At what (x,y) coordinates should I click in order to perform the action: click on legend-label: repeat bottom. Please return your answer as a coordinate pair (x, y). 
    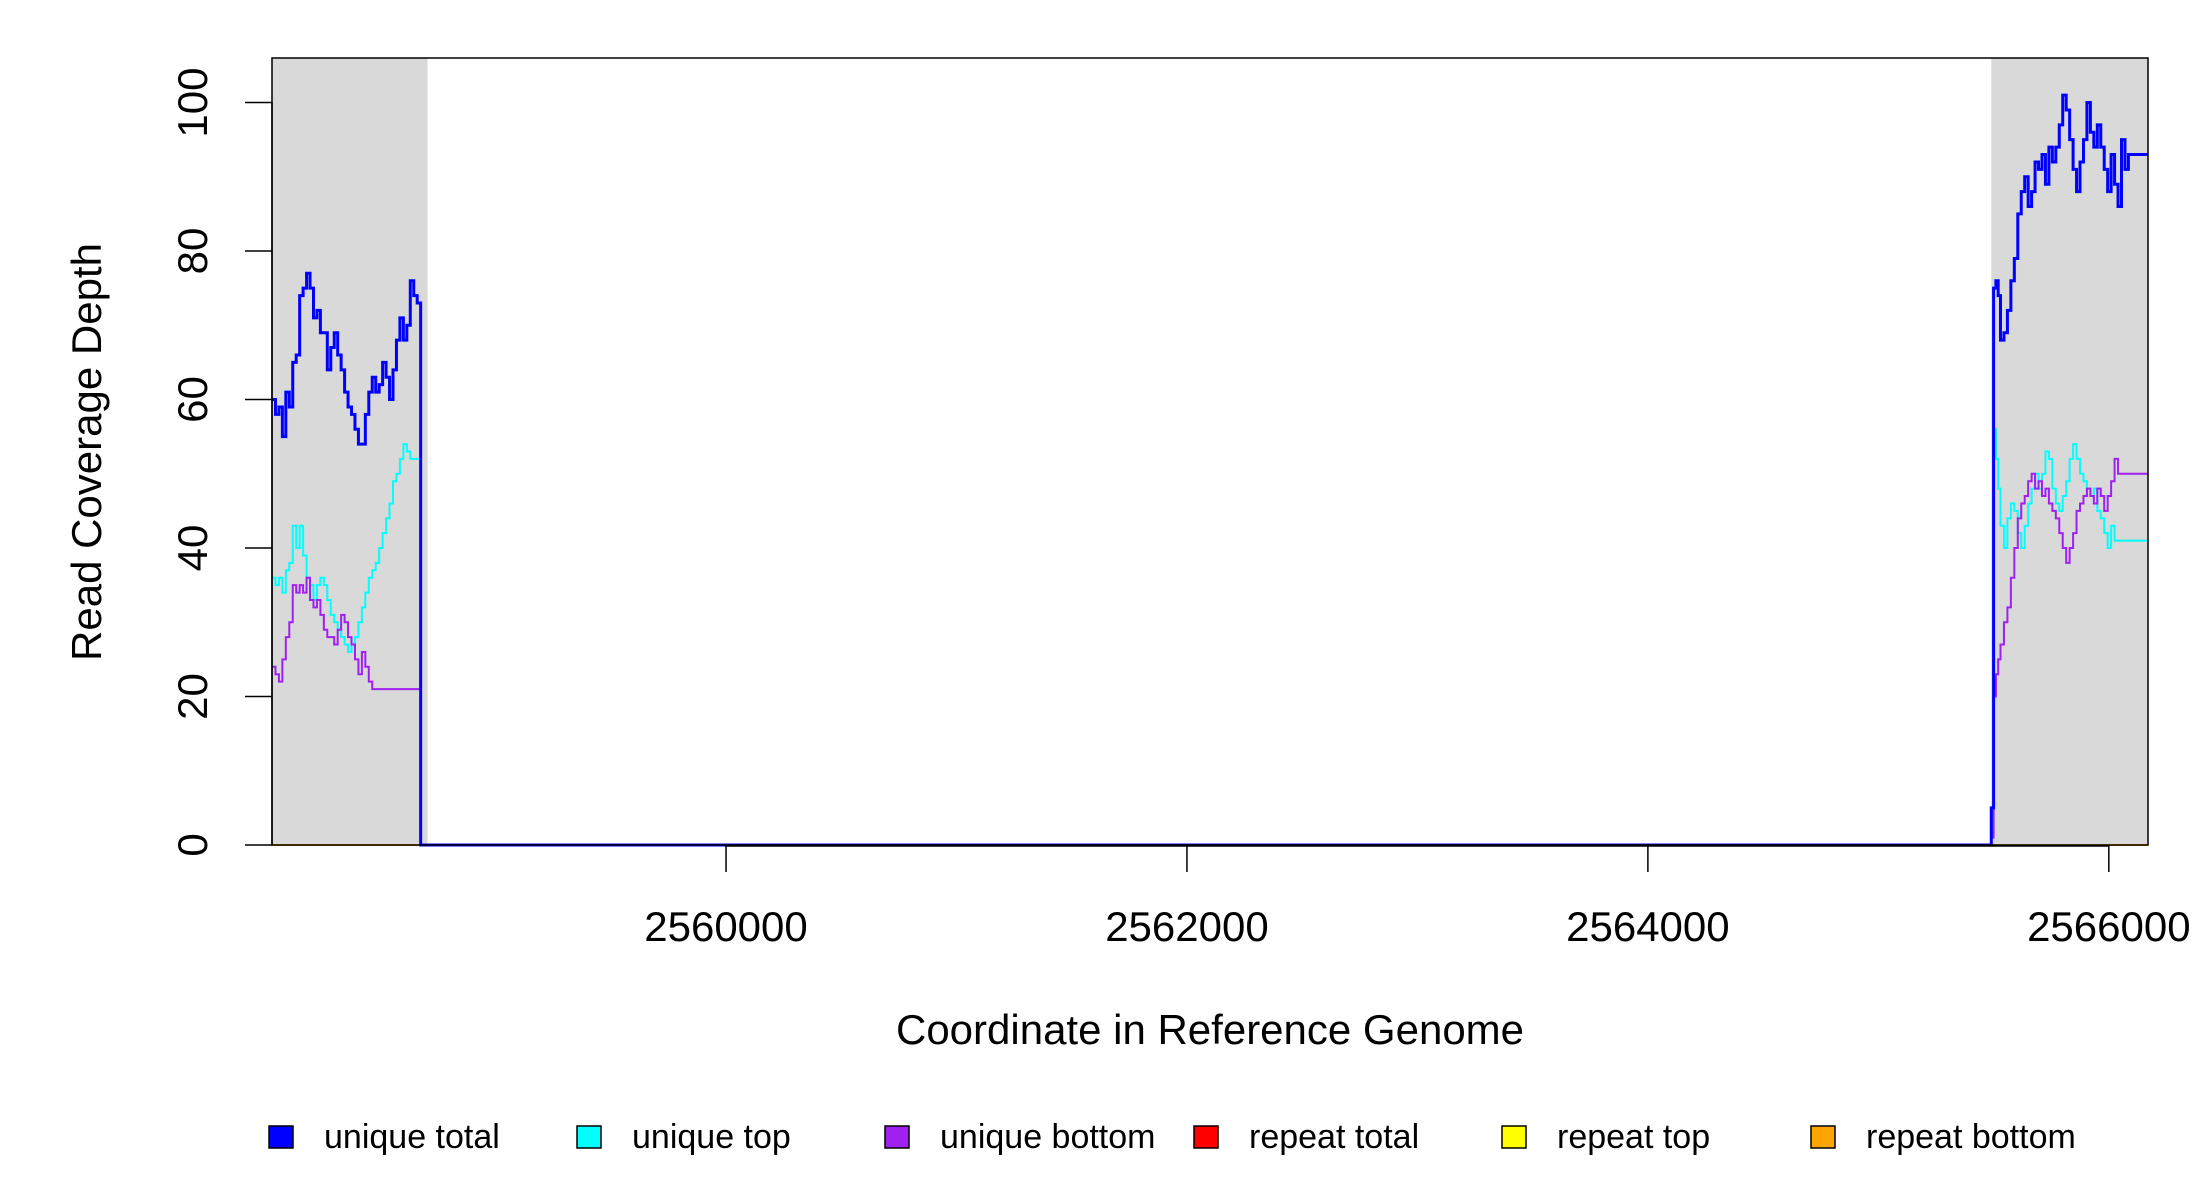
    Looking at the image, I should click on (1971, 1137).